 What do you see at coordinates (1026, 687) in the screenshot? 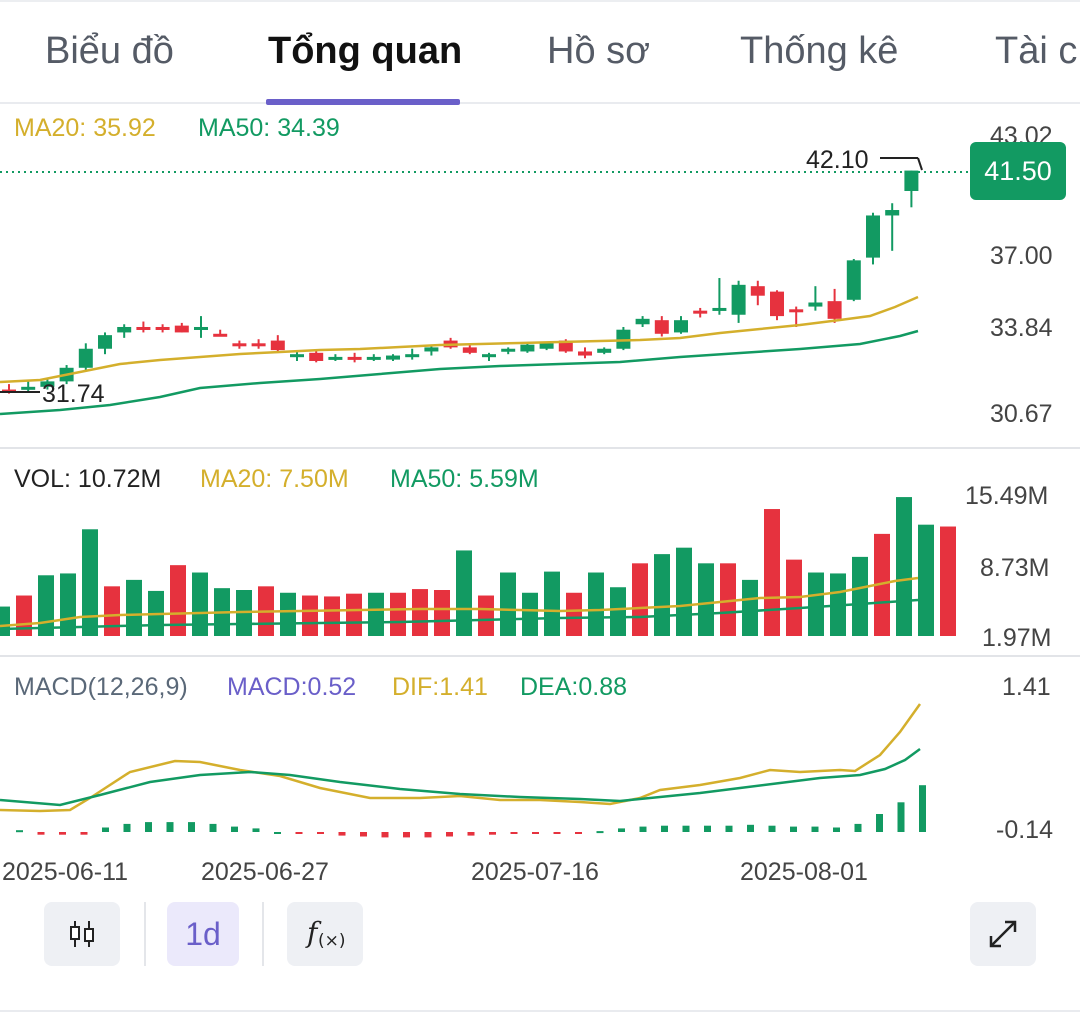
I see `macd-axis-max: 1.41` at bounding box center [1026, 687].